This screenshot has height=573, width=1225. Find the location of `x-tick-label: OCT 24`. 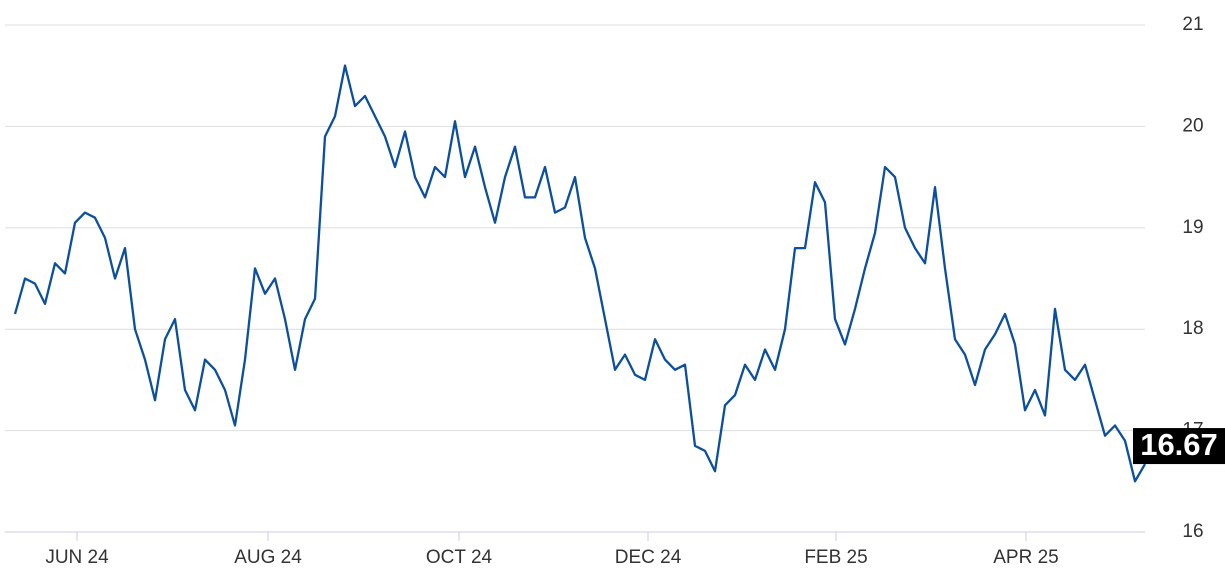

x-tick-label: OCT 24 is located at coordinates (459, 557).